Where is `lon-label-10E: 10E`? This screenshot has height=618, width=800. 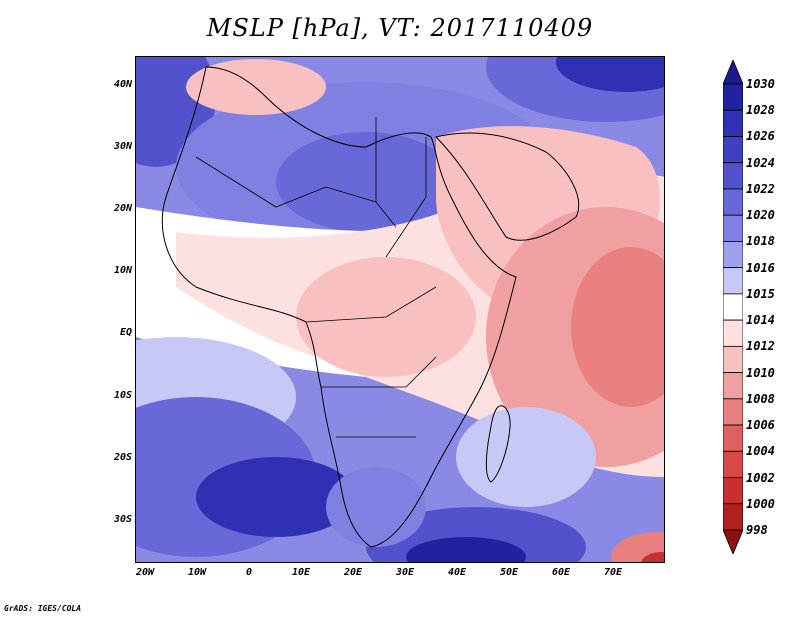 lon-label-10E: 10E is located at coordinates (301, 572).